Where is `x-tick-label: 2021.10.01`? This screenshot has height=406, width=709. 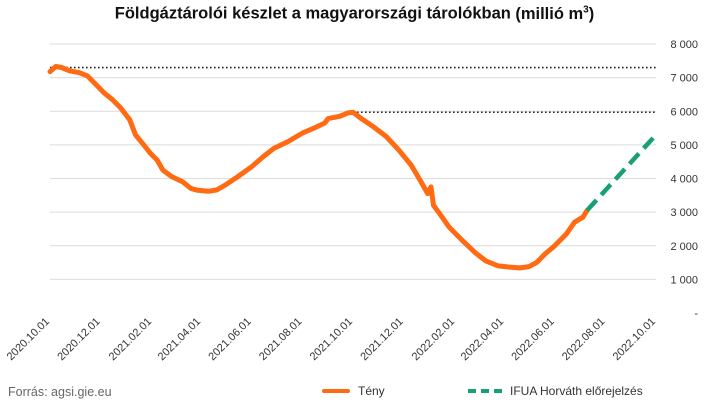 x-tick-label: 2021.10.01 is located at coordinates (331, 339).